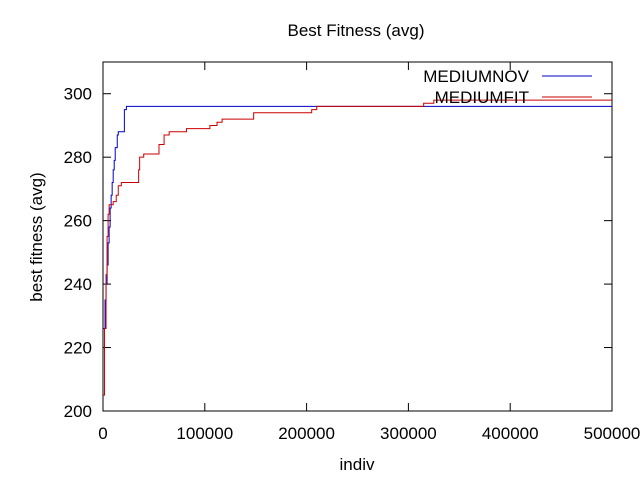 The width and height of the screenshot is (640, 480). What do you see at coordinates (78, 221) in the screenshot?
I see `y-tick-label: 260` at bounding box center [78, 221].